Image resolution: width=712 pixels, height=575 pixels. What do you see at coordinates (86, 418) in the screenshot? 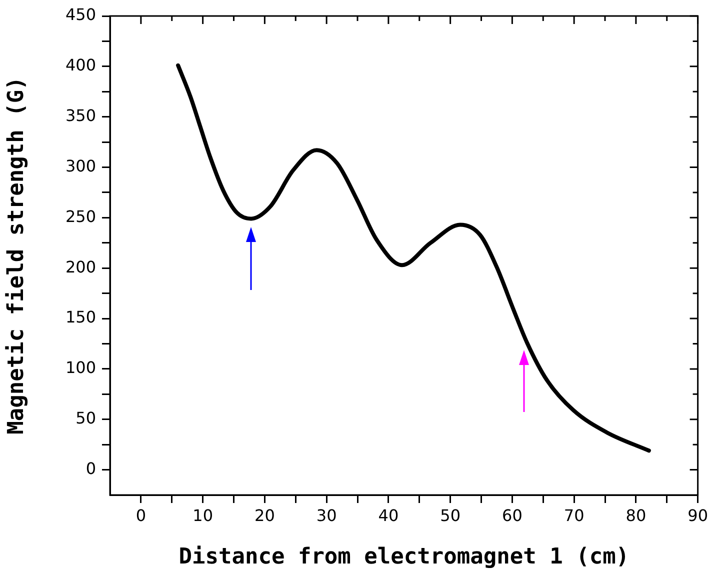
I see `y-tick-label: 50` at bounding box center [86, 418].